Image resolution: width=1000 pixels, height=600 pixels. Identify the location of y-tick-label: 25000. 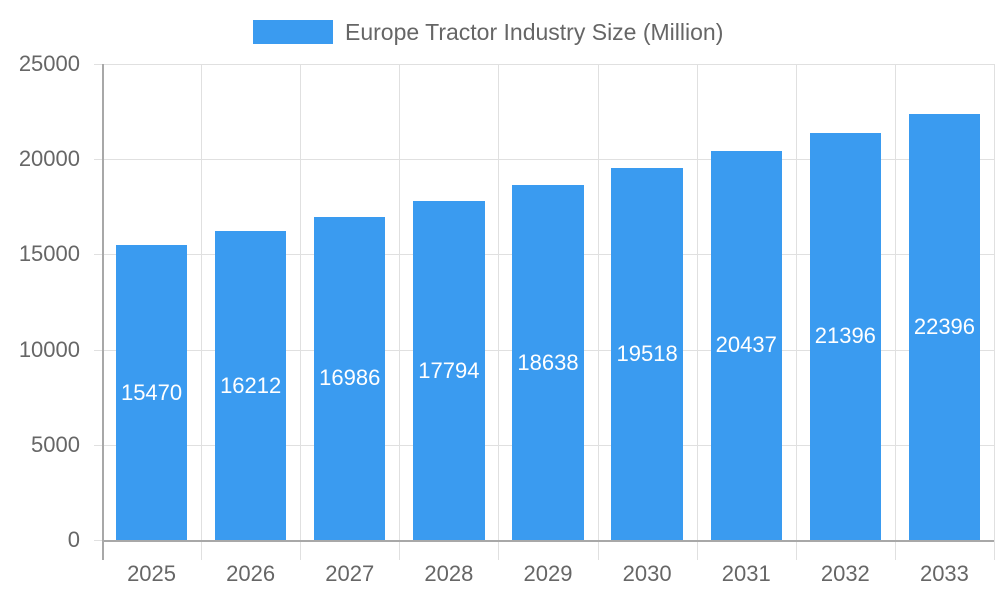
(49, 63).